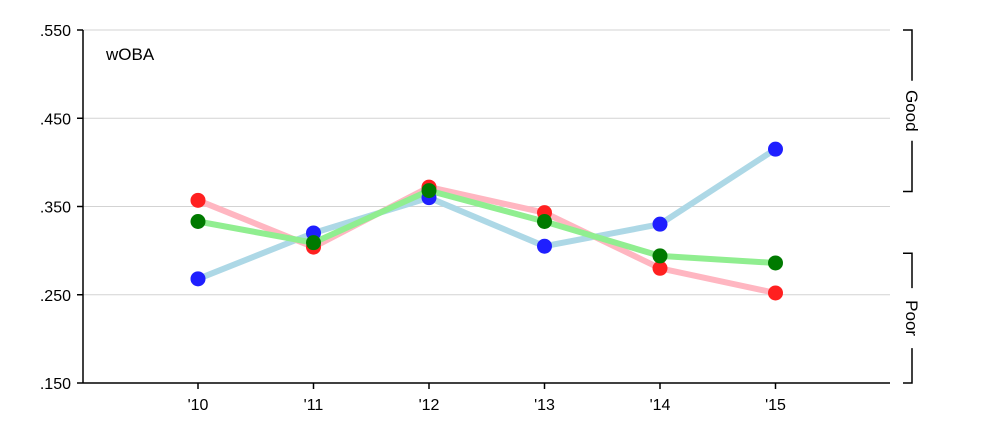 Image resolution: width=984 pixels, height=442 pixels. I want to click on x-tick-label: '10, so click(198, 405).